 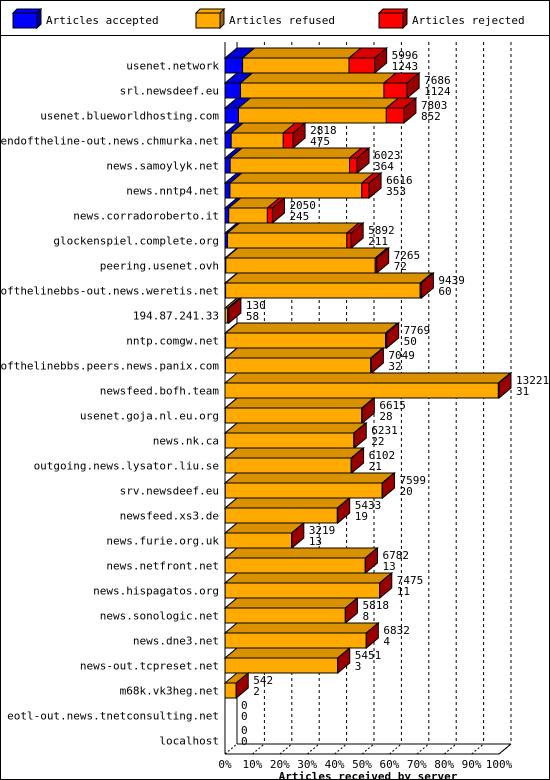 What do you see at coordinates (146, 216) in the screenshot?
I see `category-label: news.corradoroberto.it` at bounding box center [146, 216].